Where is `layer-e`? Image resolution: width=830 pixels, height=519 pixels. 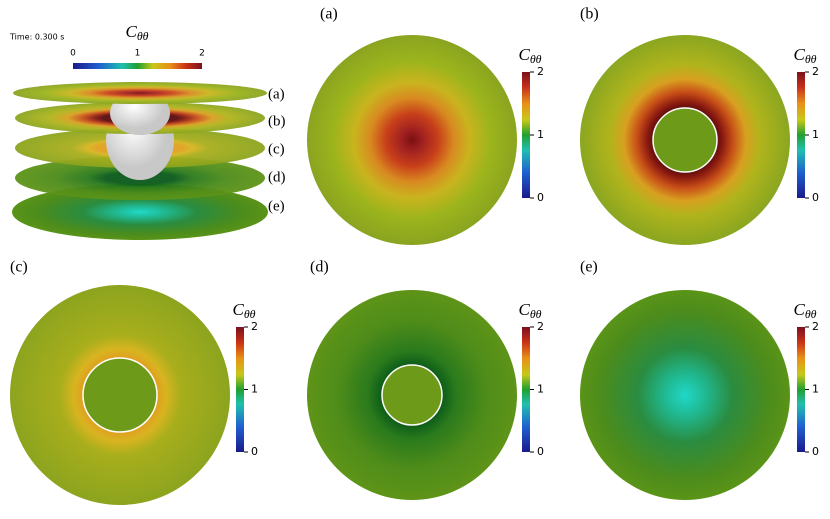
layer-e is located at coordinates (140, 212).